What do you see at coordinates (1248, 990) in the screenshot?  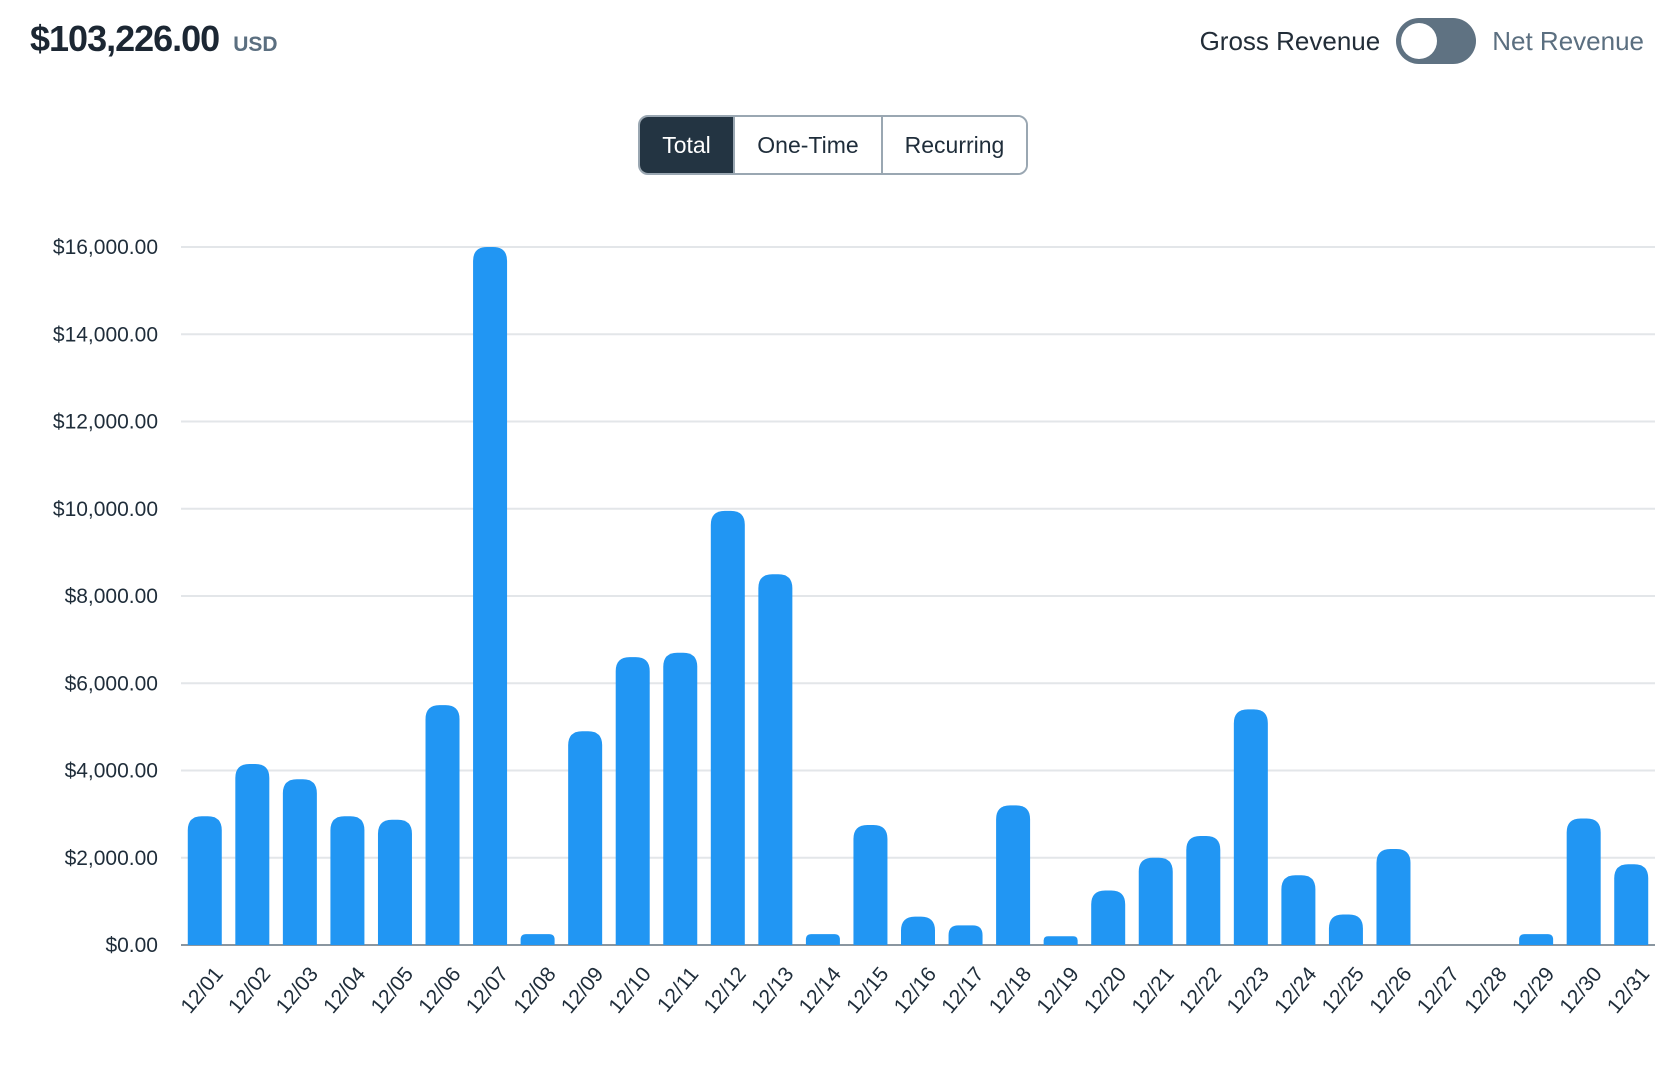 I see `x-tick-label: 12/23` at bounding box center [1248, 990].